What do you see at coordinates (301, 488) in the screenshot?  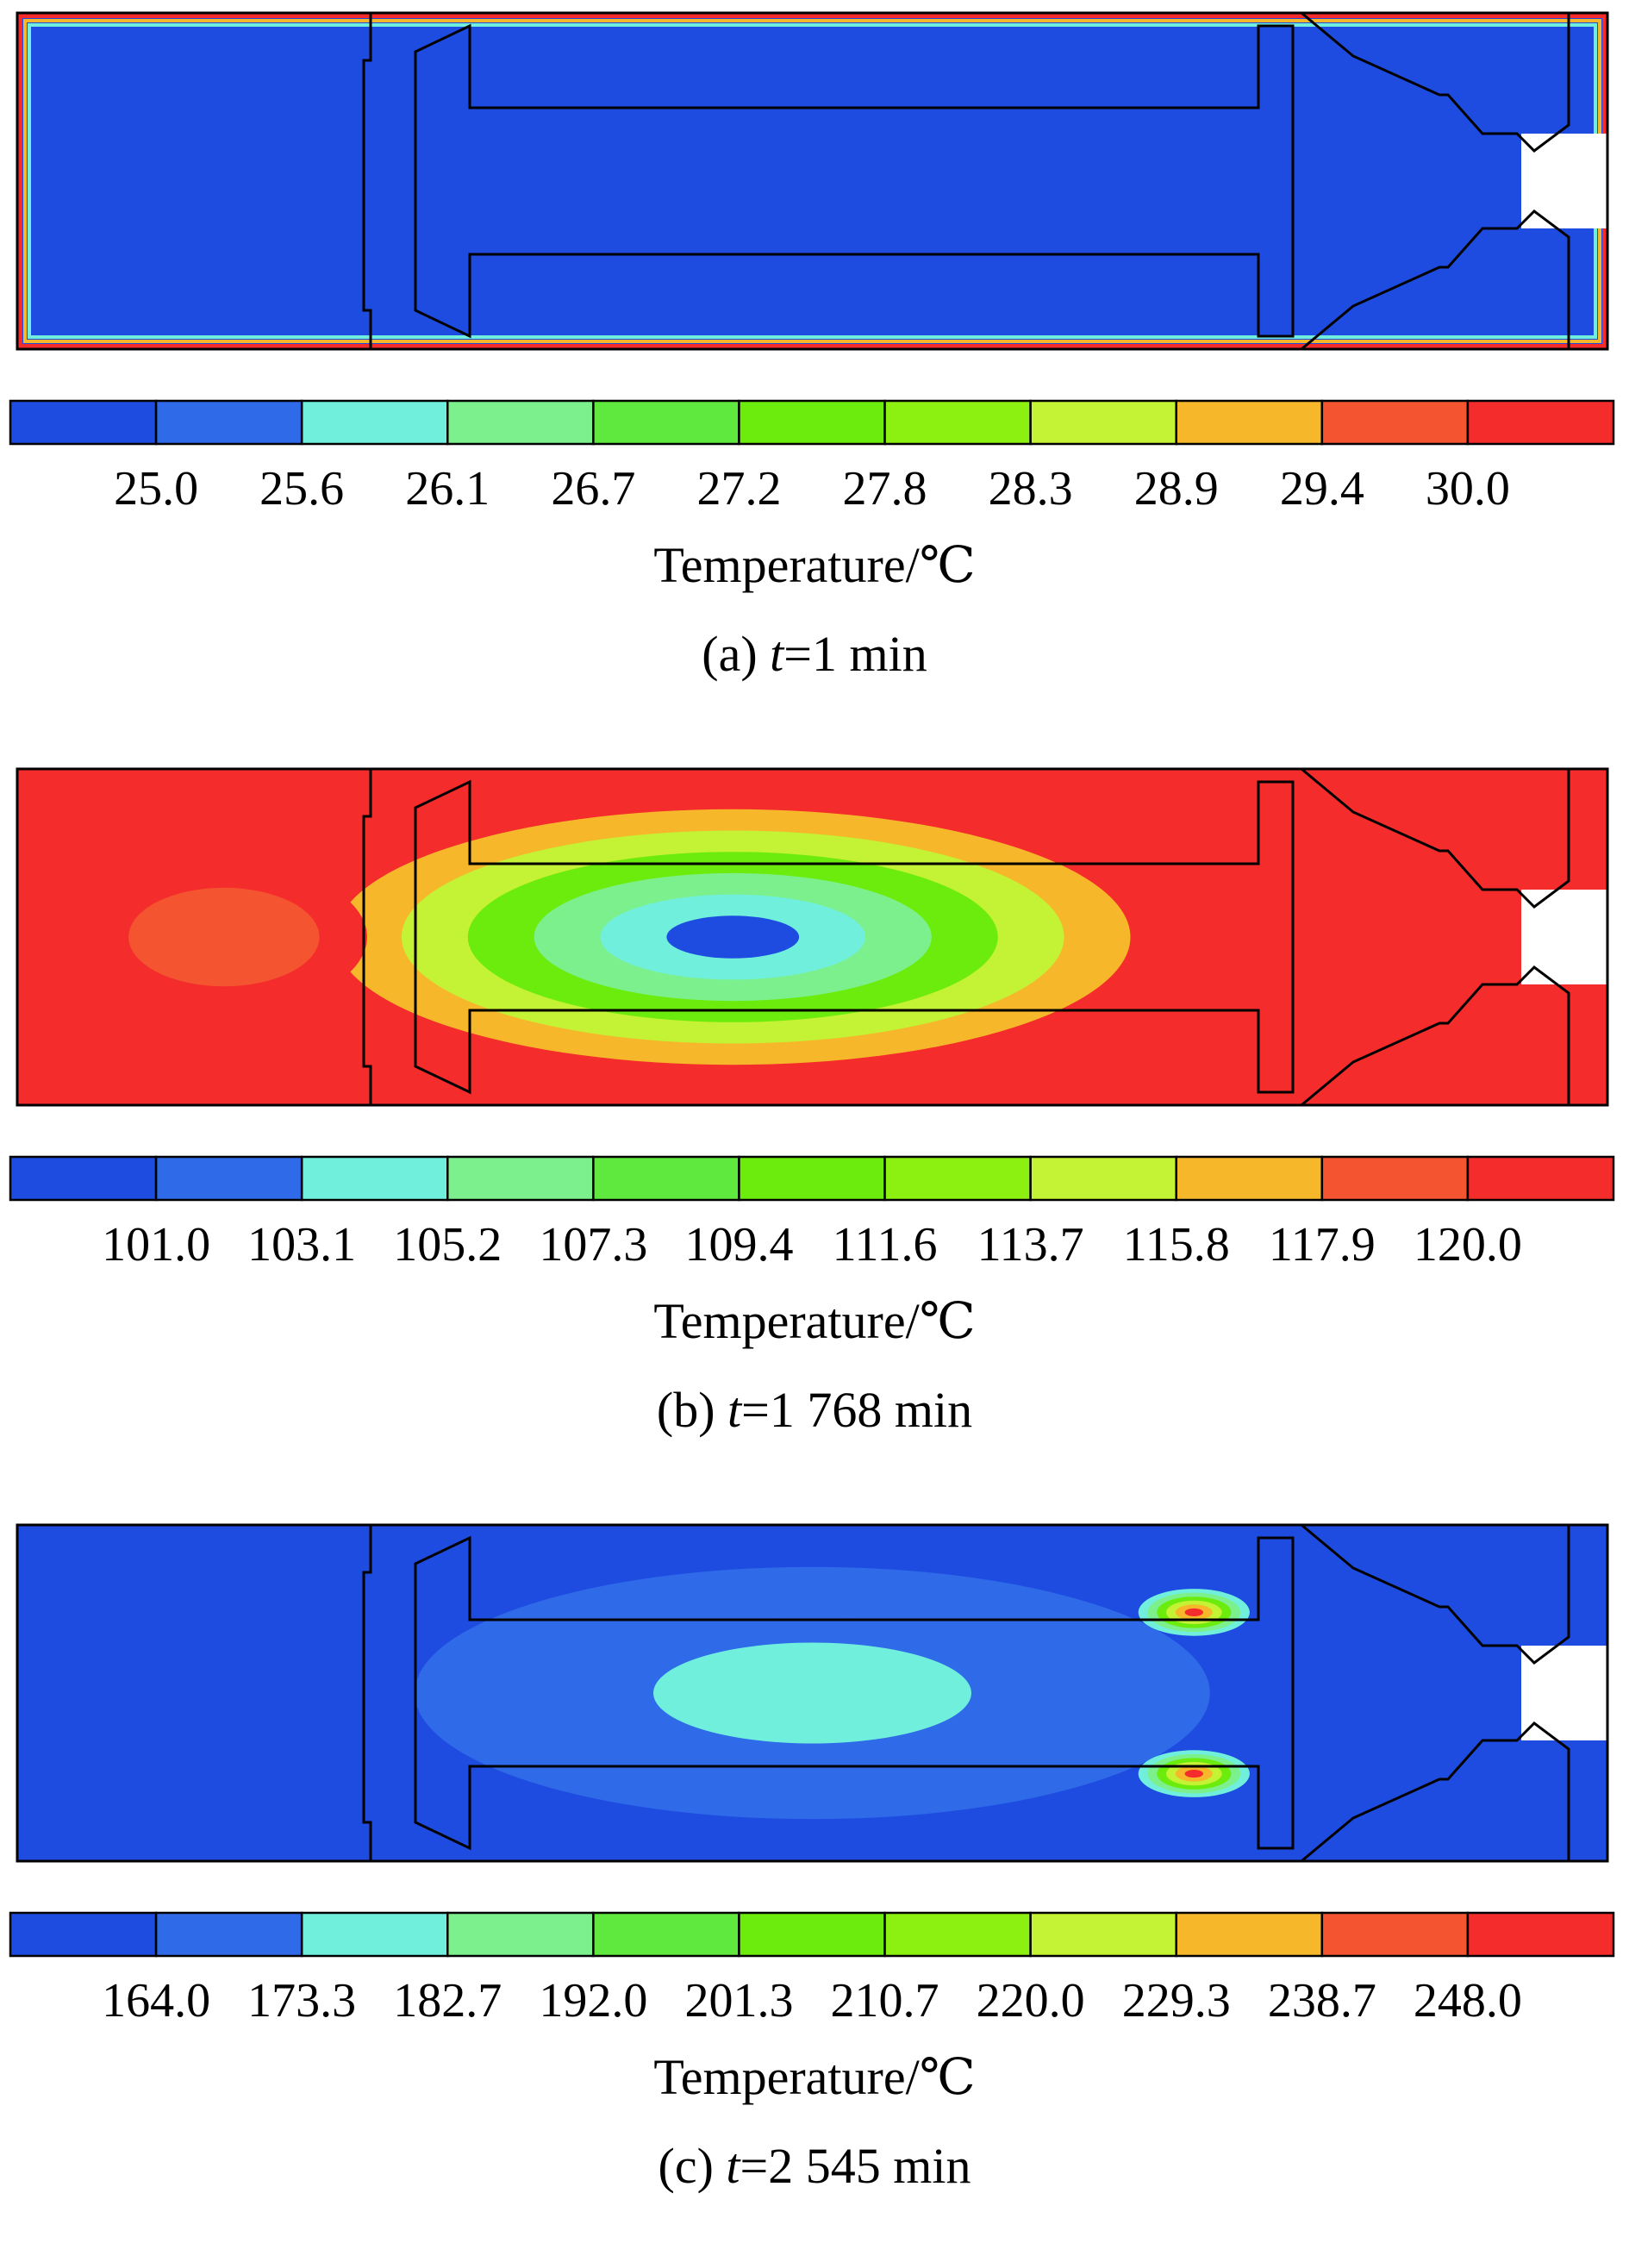 I see `colorbar-tick-label: 25.6` at bounding box center [301, 488].